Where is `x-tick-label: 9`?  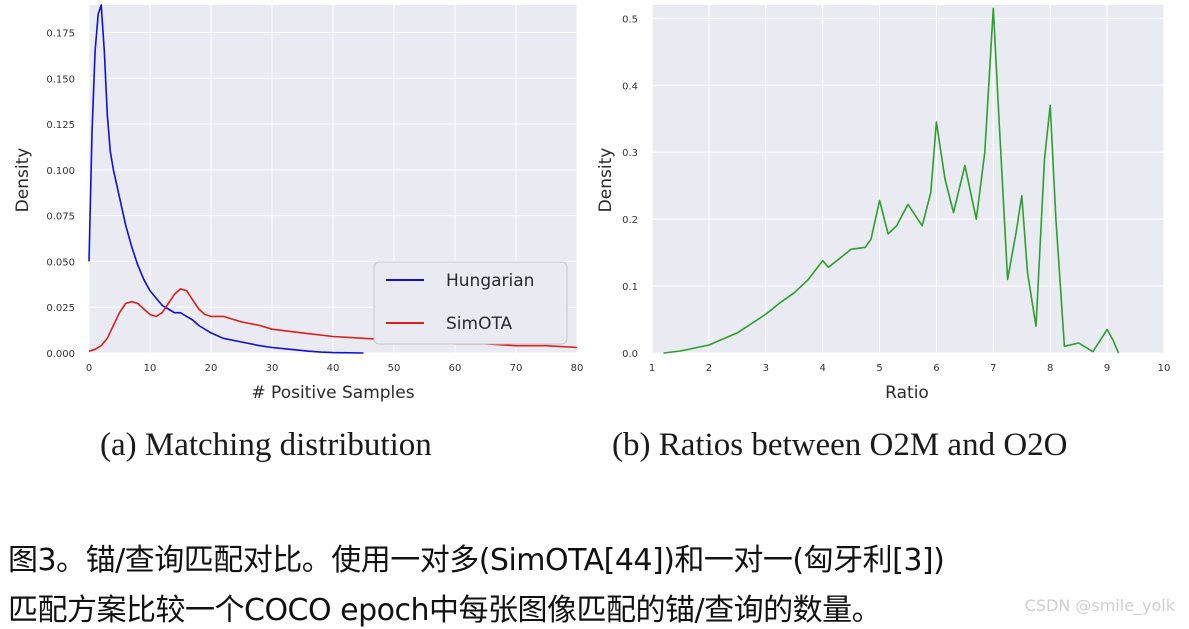 x-tick-label: 9 is located at coordinates (1107, 368).